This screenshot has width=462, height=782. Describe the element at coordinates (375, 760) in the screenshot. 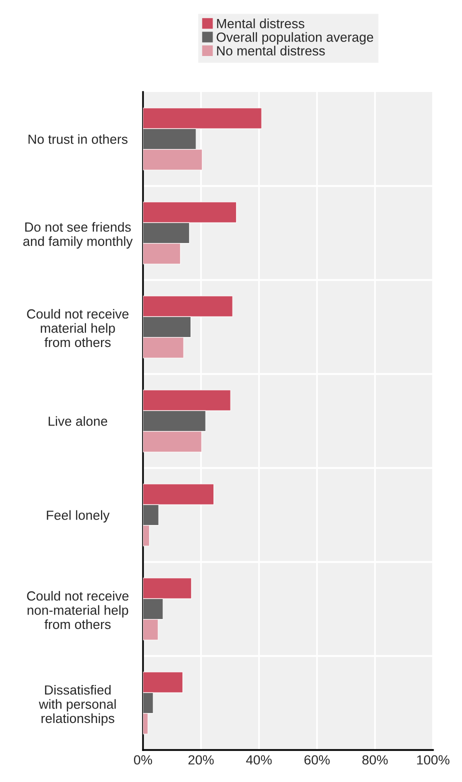

I see `x-tick-label: 80%` at that location.